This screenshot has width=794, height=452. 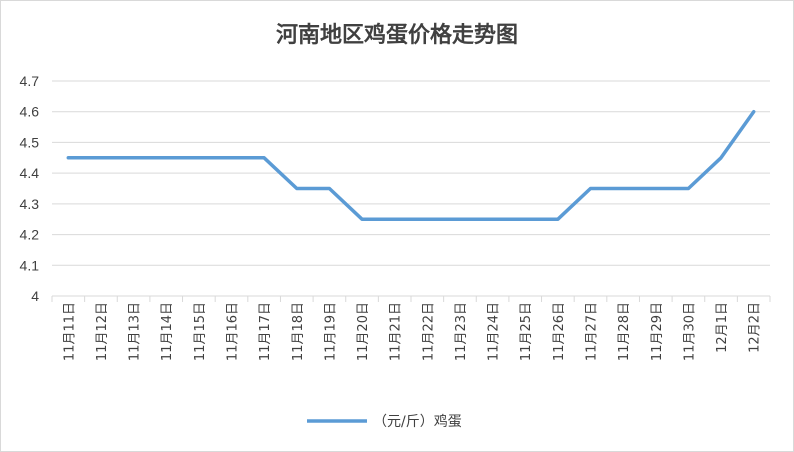 I want to click on y-tick-label: 4.4, so click(x=30, y=173).